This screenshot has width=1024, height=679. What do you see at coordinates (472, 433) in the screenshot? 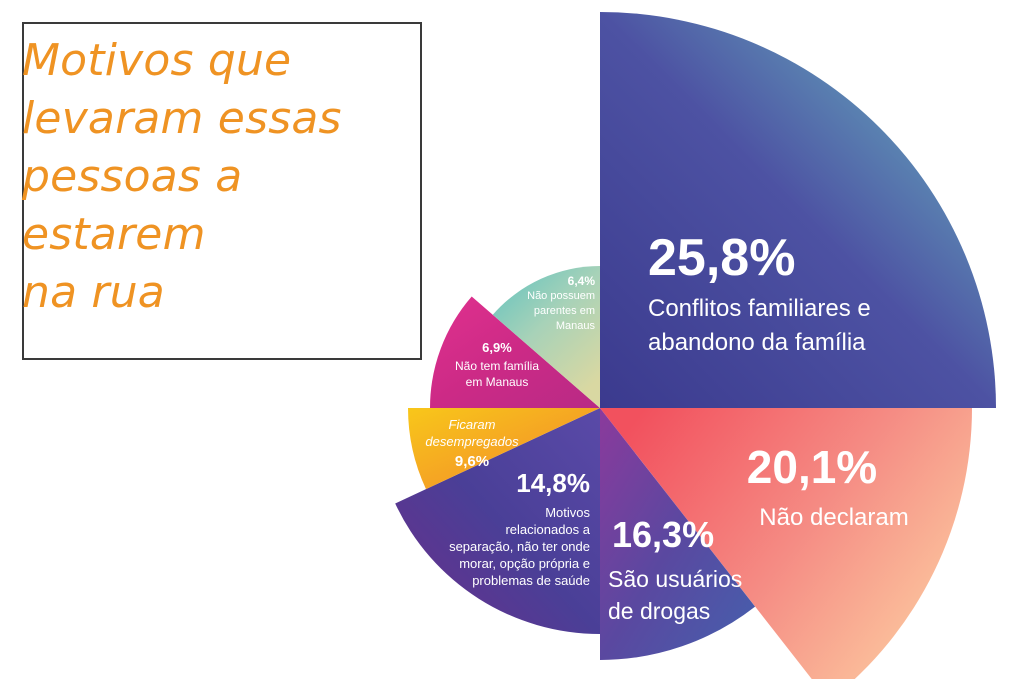
I see `slice-label-desempregados: Ficaram desempregados` at bounding box center [472, 433].